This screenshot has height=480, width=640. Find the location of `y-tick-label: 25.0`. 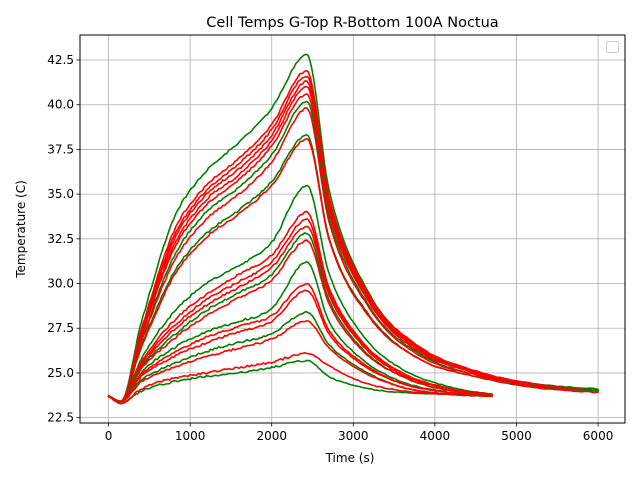

y-tick-label: 25.0 is located at coordinates (60, 373).